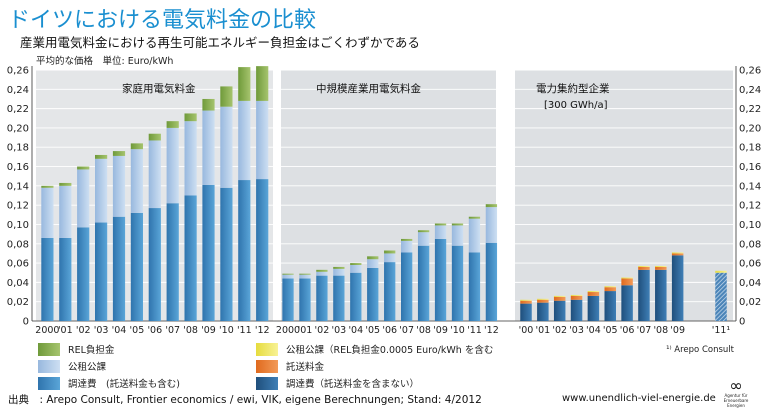 The image size is (768, 410). What do you see at coordinates (47, 330) in the screenshot?
I see `x-tick-label: 2000` at bounding box center [47, 330].